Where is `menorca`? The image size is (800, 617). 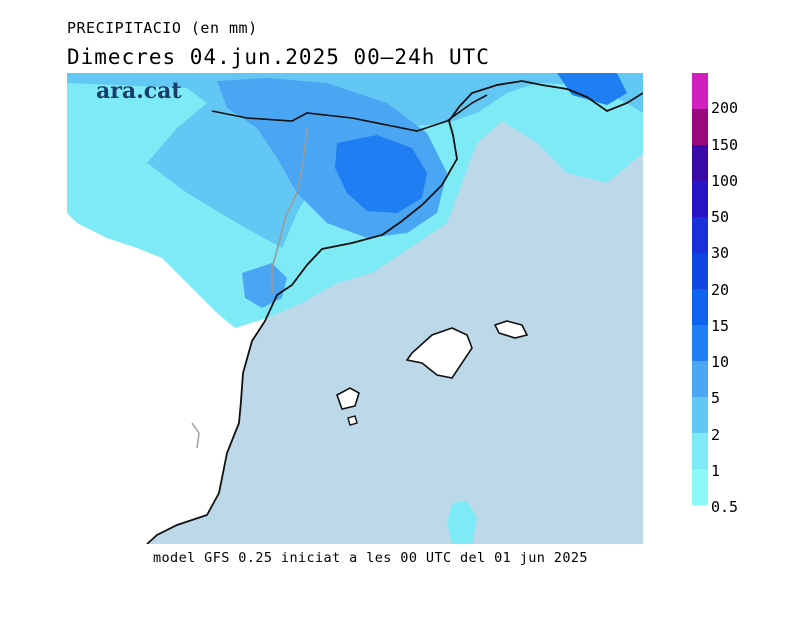 menorca is located at coordinates (511, 329).